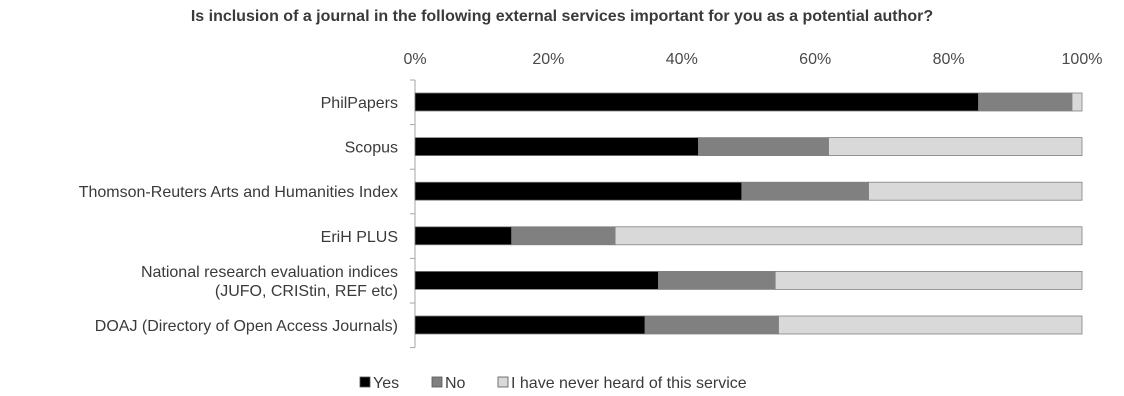 The height and width of the screenshot is (396, 1124). What do you see at coordinates (1082, 59) in the screenshot?
I see `x-tick-label: 100%` at bounding box center [1082, 59].